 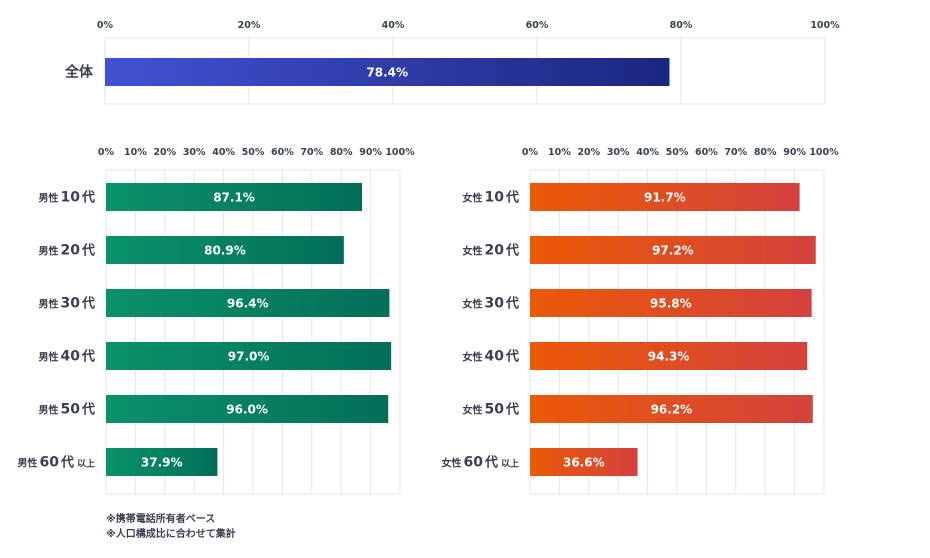 I want to click on category-label: 男性 20 代, so click(x=67, y=251).